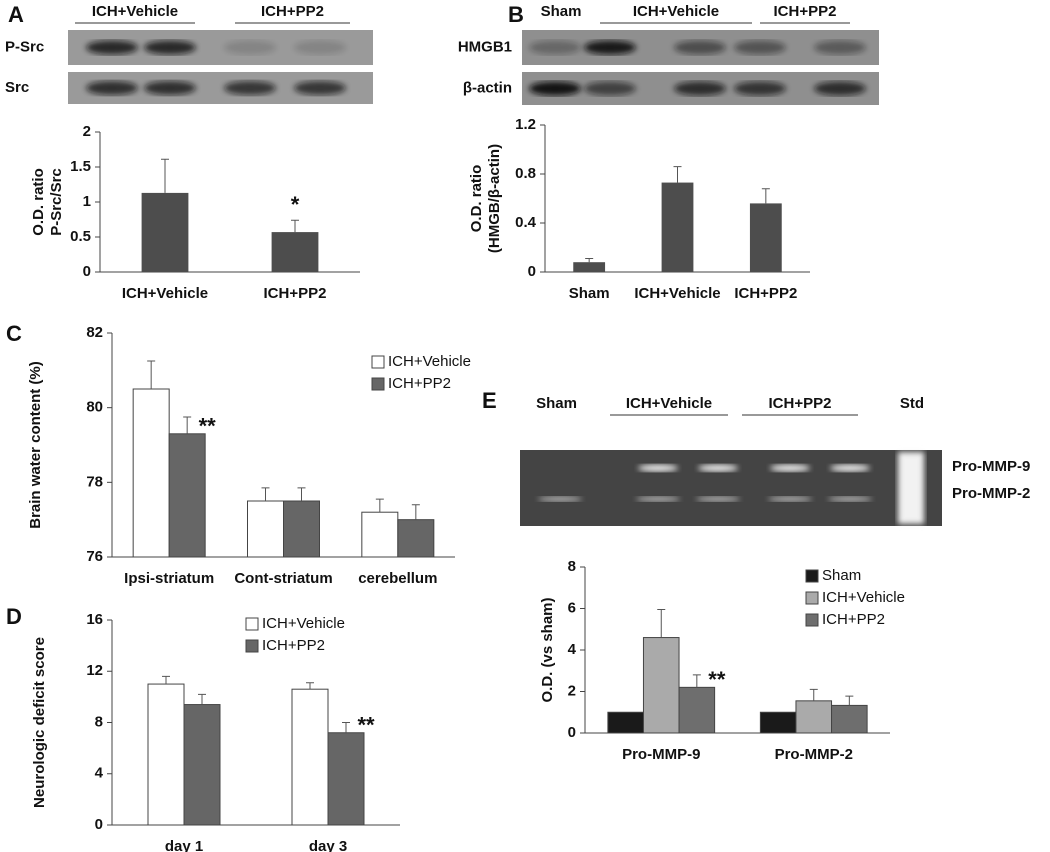  I want to click on y-axis-label: (HMGB/β-actin), so click(494, 198).